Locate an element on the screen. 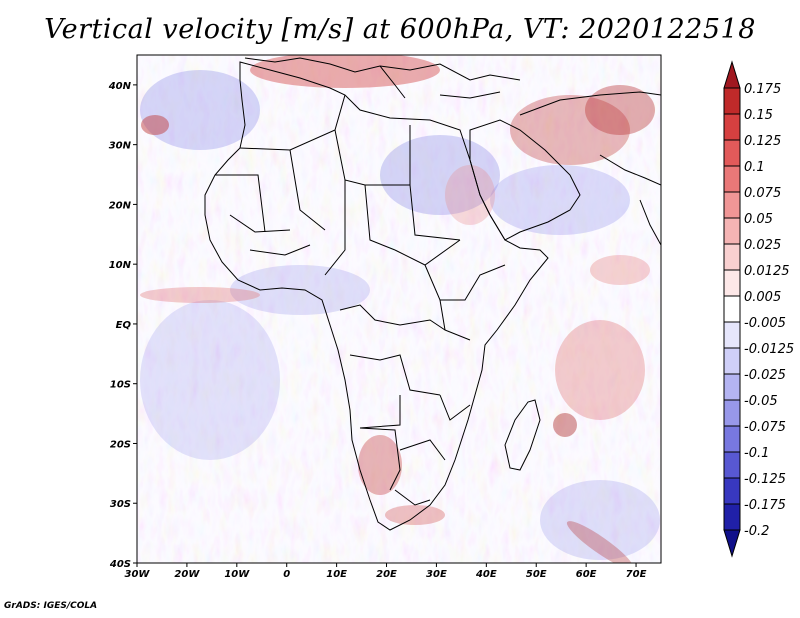 The height and width of the screenshot is (618, 800). colorbar-label: -0.05 is located at coordinates (761, 401).